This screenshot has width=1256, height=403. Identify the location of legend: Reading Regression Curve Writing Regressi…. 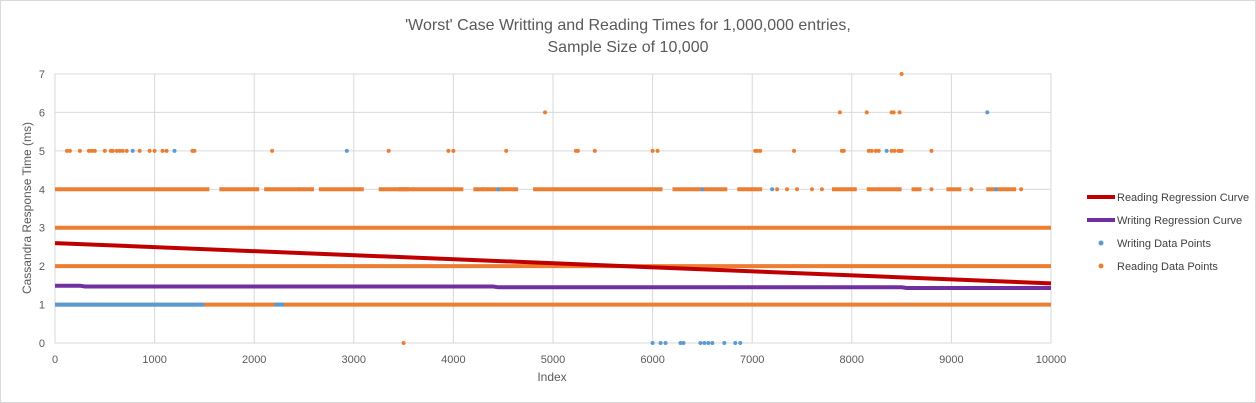
(1168, 232).